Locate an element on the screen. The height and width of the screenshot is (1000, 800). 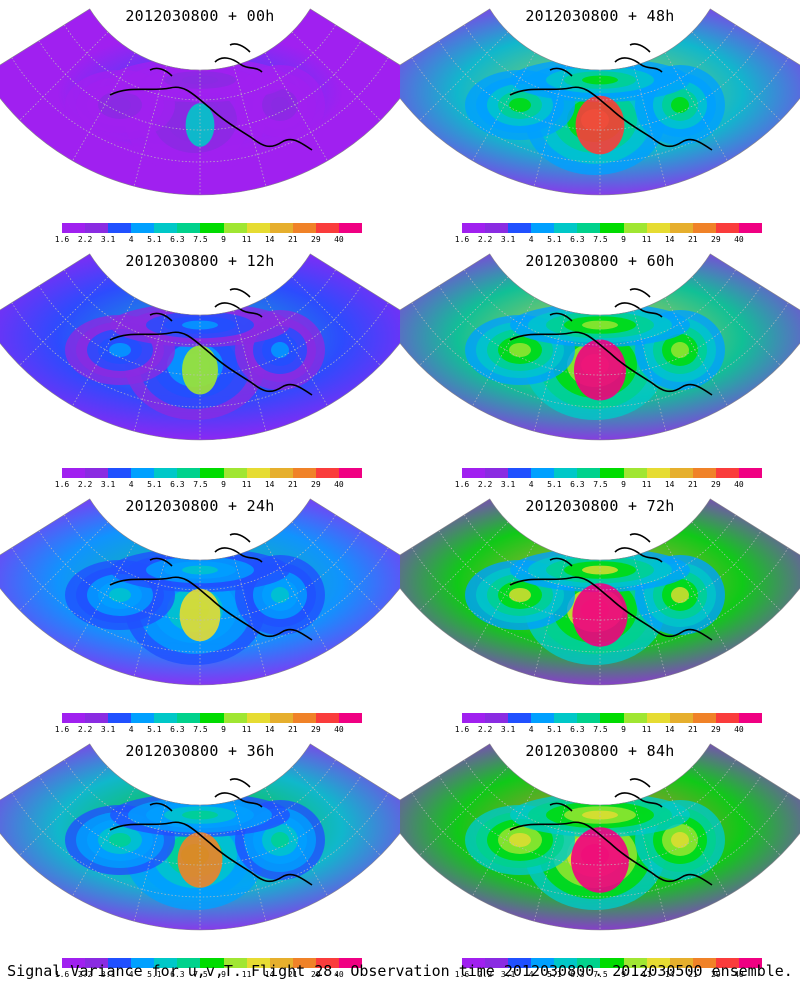
colorbar-tick-label: 3.1 is located at coordinates (108, 729).